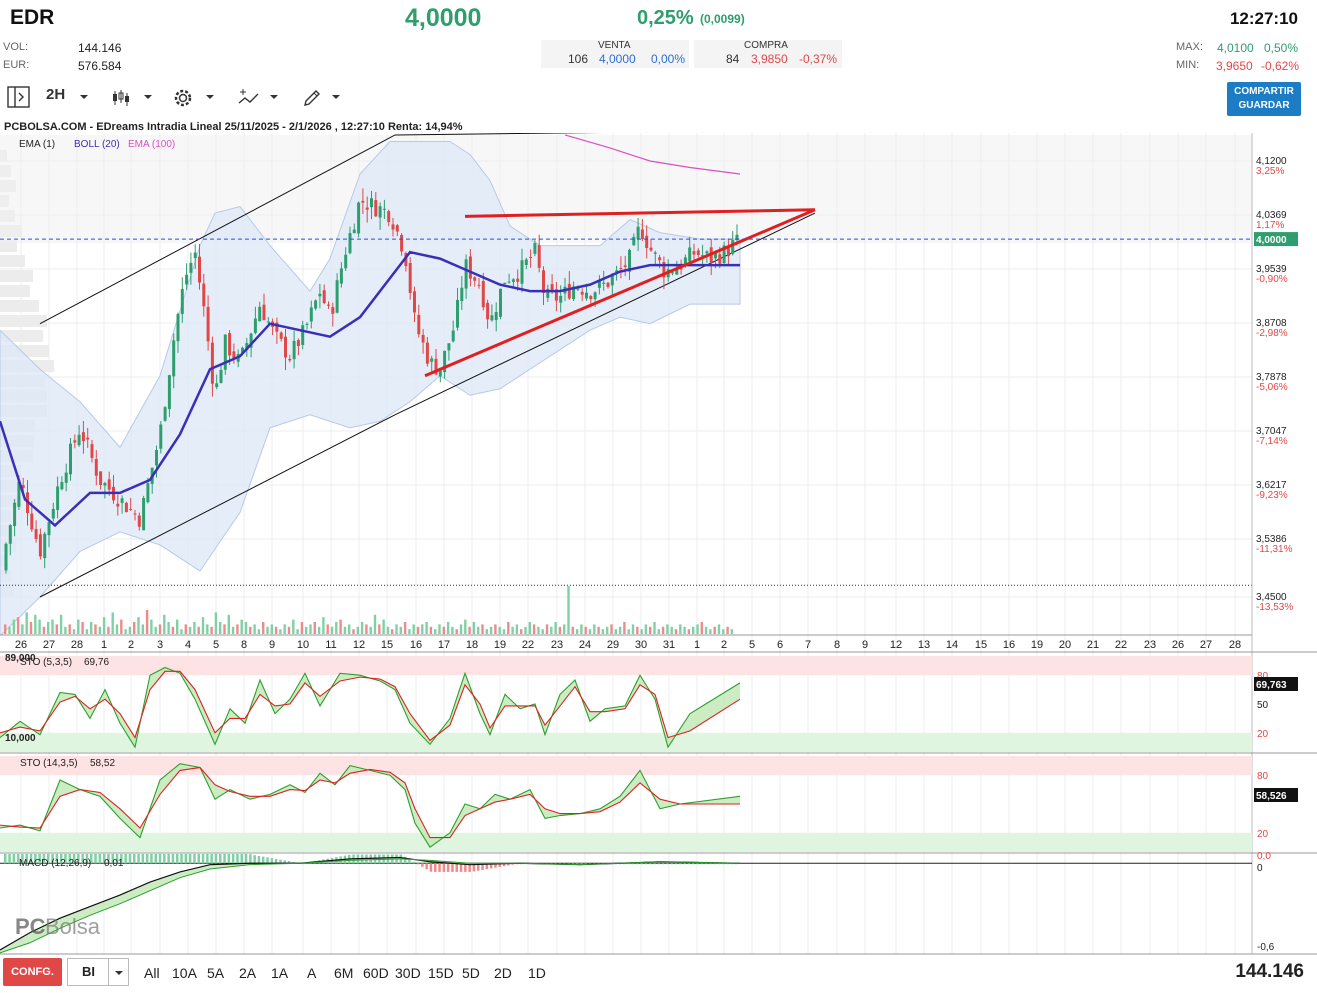  What do you see at coordinates (312, 973) in the screenshot?
I see `period-button-a: A` at bounding box center [312, 973].